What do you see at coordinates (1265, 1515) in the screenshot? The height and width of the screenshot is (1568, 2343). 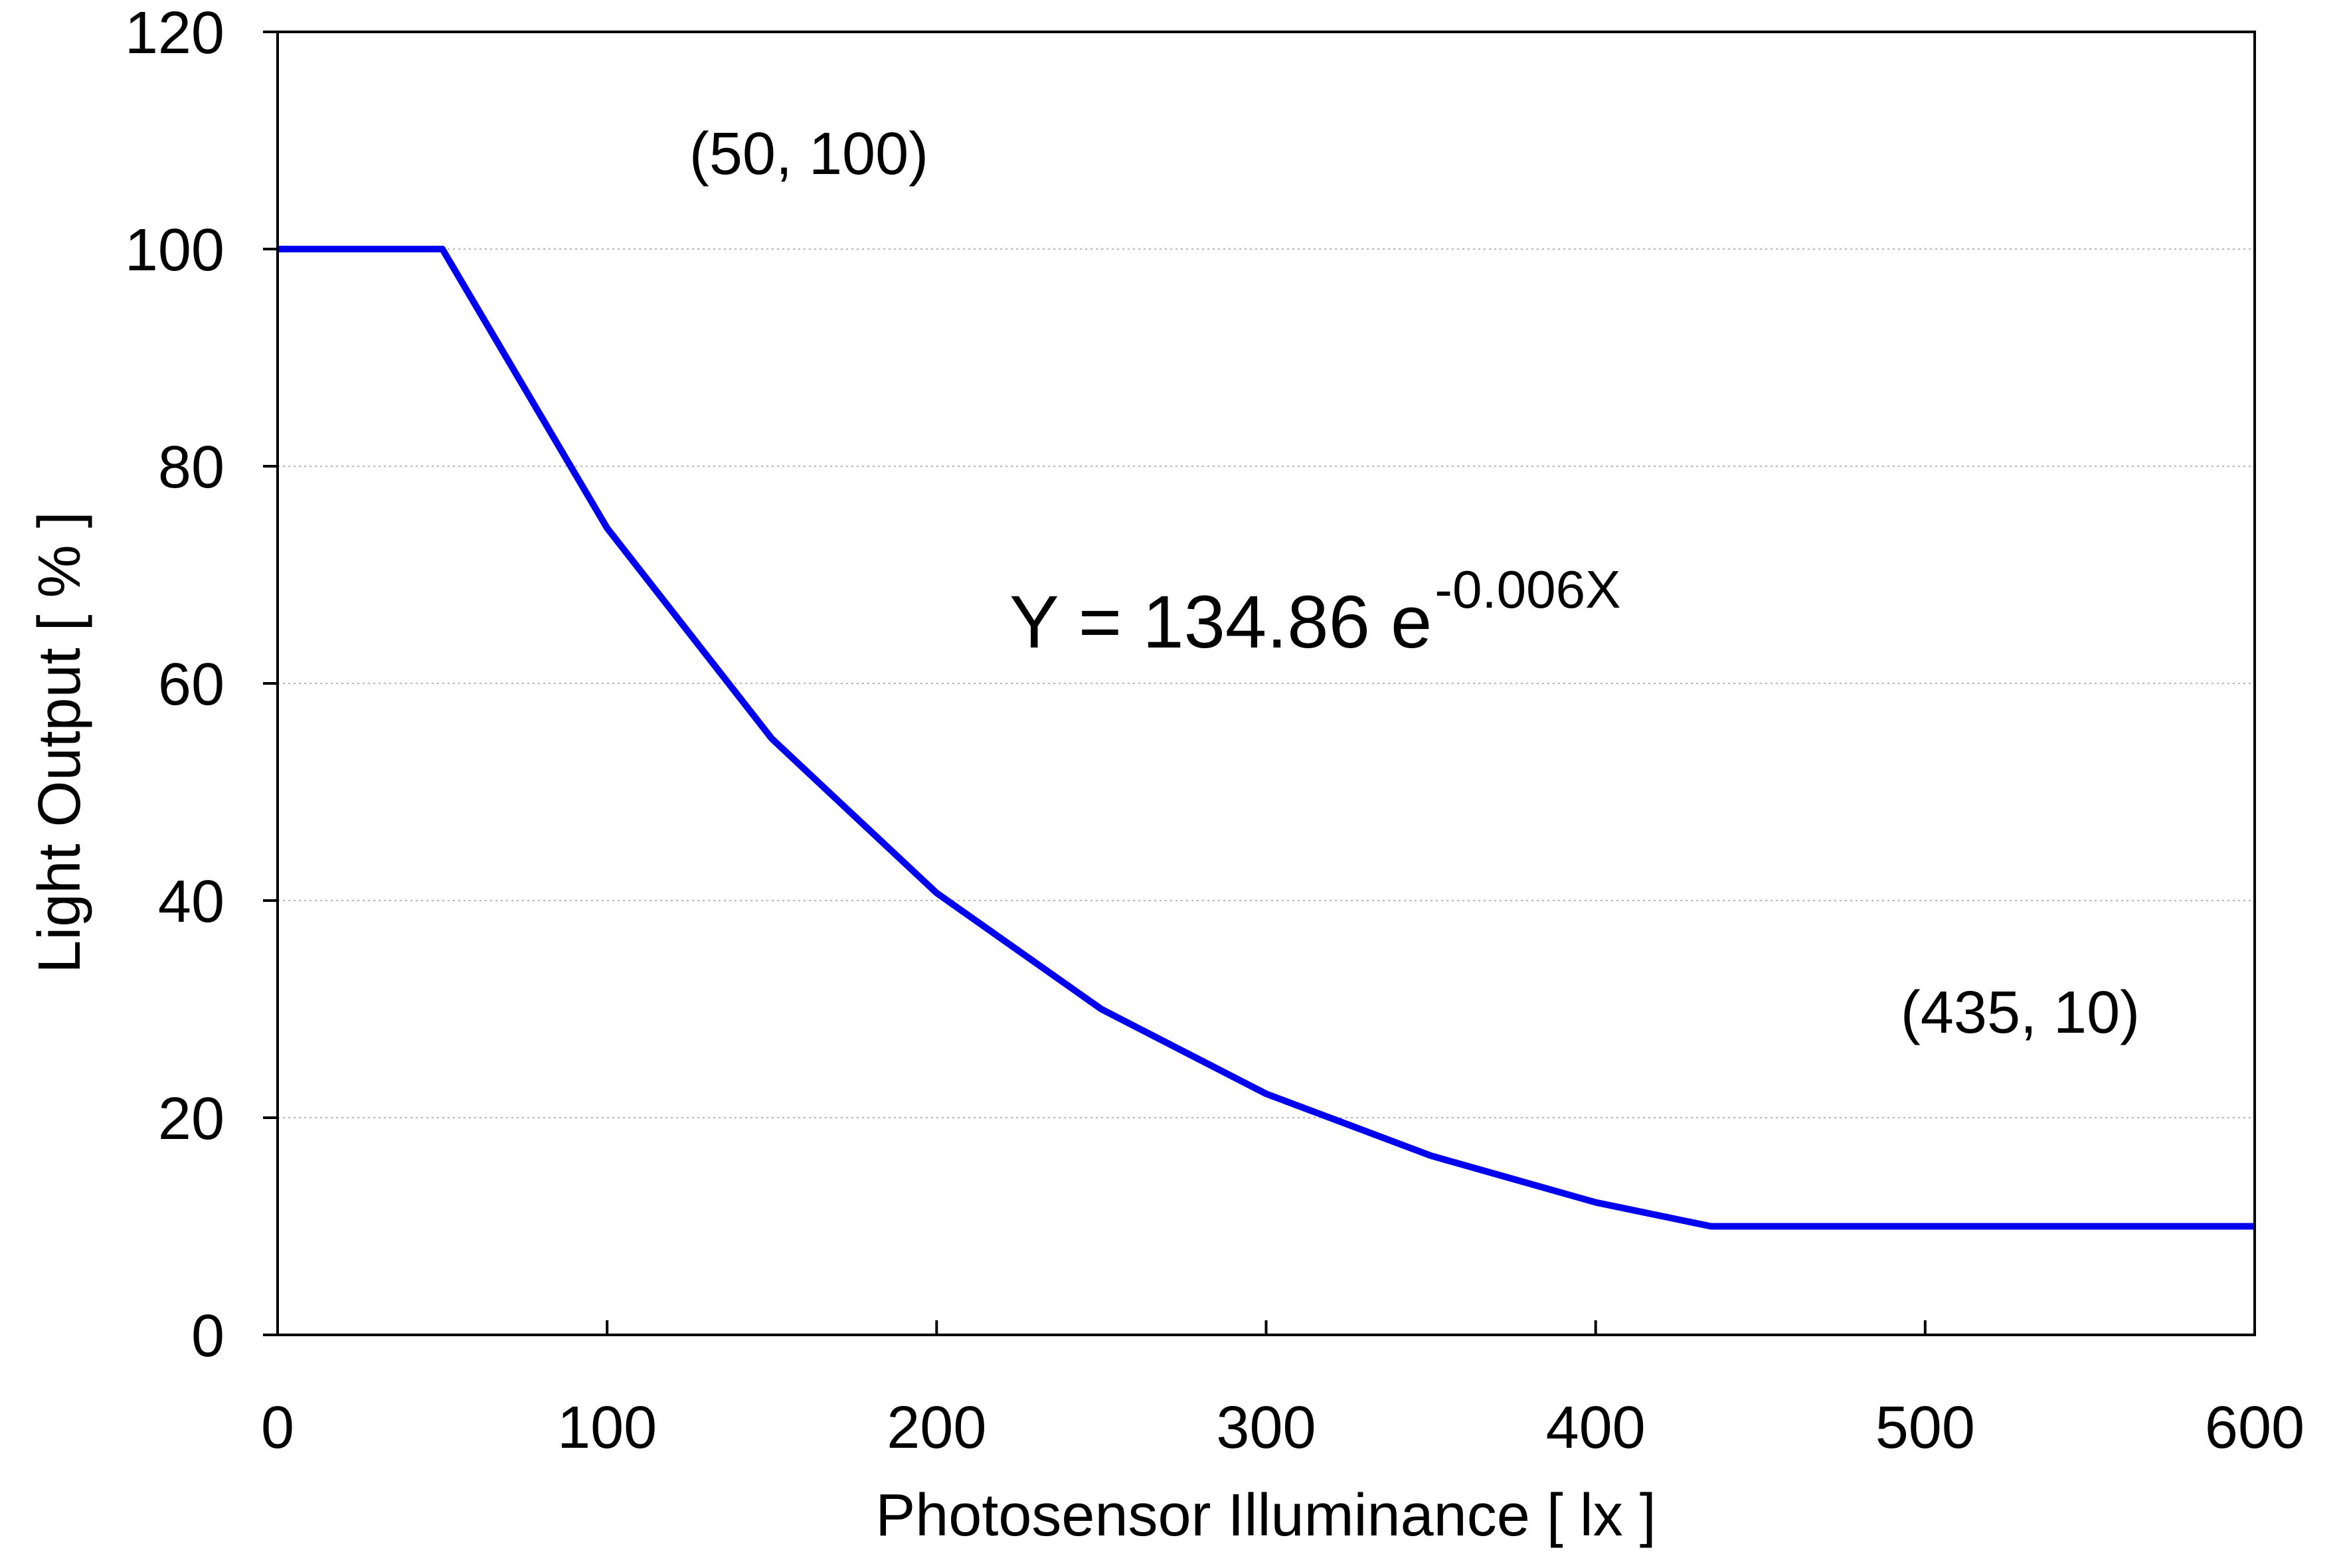 I see `x-axis-title: Photosensor Illuminance [ lx ]` at bounding box center [1265, 1515].